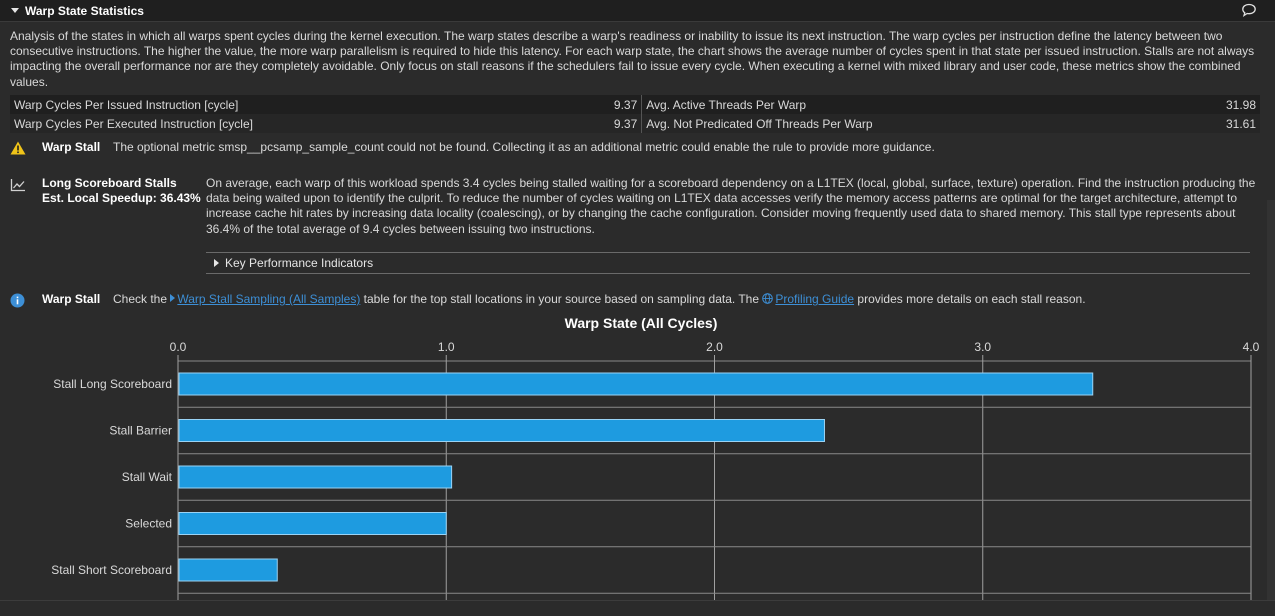 Image resolution: width=1275 pixels, height=616 pixels. Describe the element at coordinates (121, 198) in the screenshot. I see `long-scoreboard-speedup: Est. Local Speedup: 36.43%` at that location.